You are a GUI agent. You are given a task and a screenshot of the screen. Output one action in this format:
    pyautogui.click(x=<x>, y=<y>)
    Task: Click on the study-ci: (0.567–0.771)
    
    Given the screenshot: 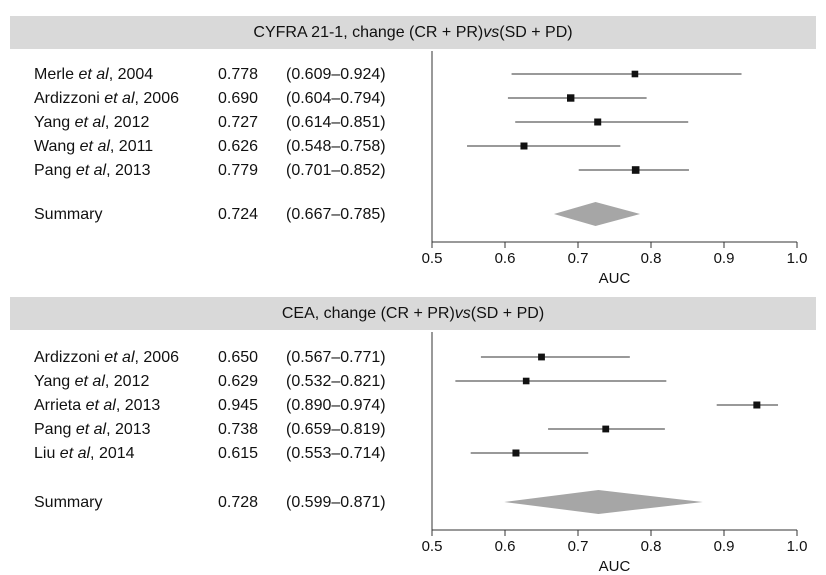 What is the action you would take?
    pyautogui.click(x=336, y=357)
    